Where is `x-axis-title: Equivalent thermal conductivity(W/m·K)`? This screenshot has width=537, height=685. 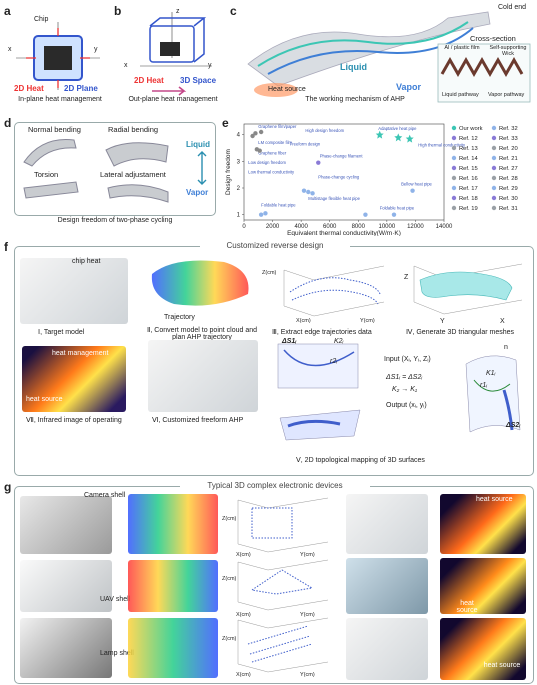
x-axis-title: Equivalent thermal conductivity(W/m·K) is located at coordinates (344, 233).